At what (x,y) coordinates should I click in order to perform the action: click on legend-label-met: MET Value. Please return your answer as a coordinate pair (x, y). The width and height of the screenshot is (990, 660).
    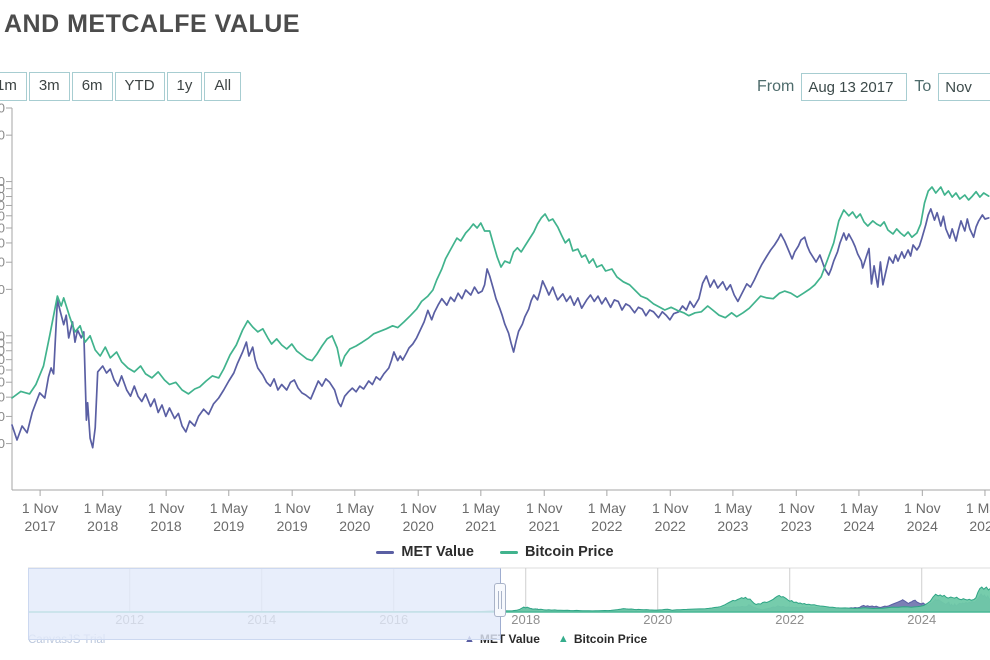
    Looking at the image, I should click on (437, 552).